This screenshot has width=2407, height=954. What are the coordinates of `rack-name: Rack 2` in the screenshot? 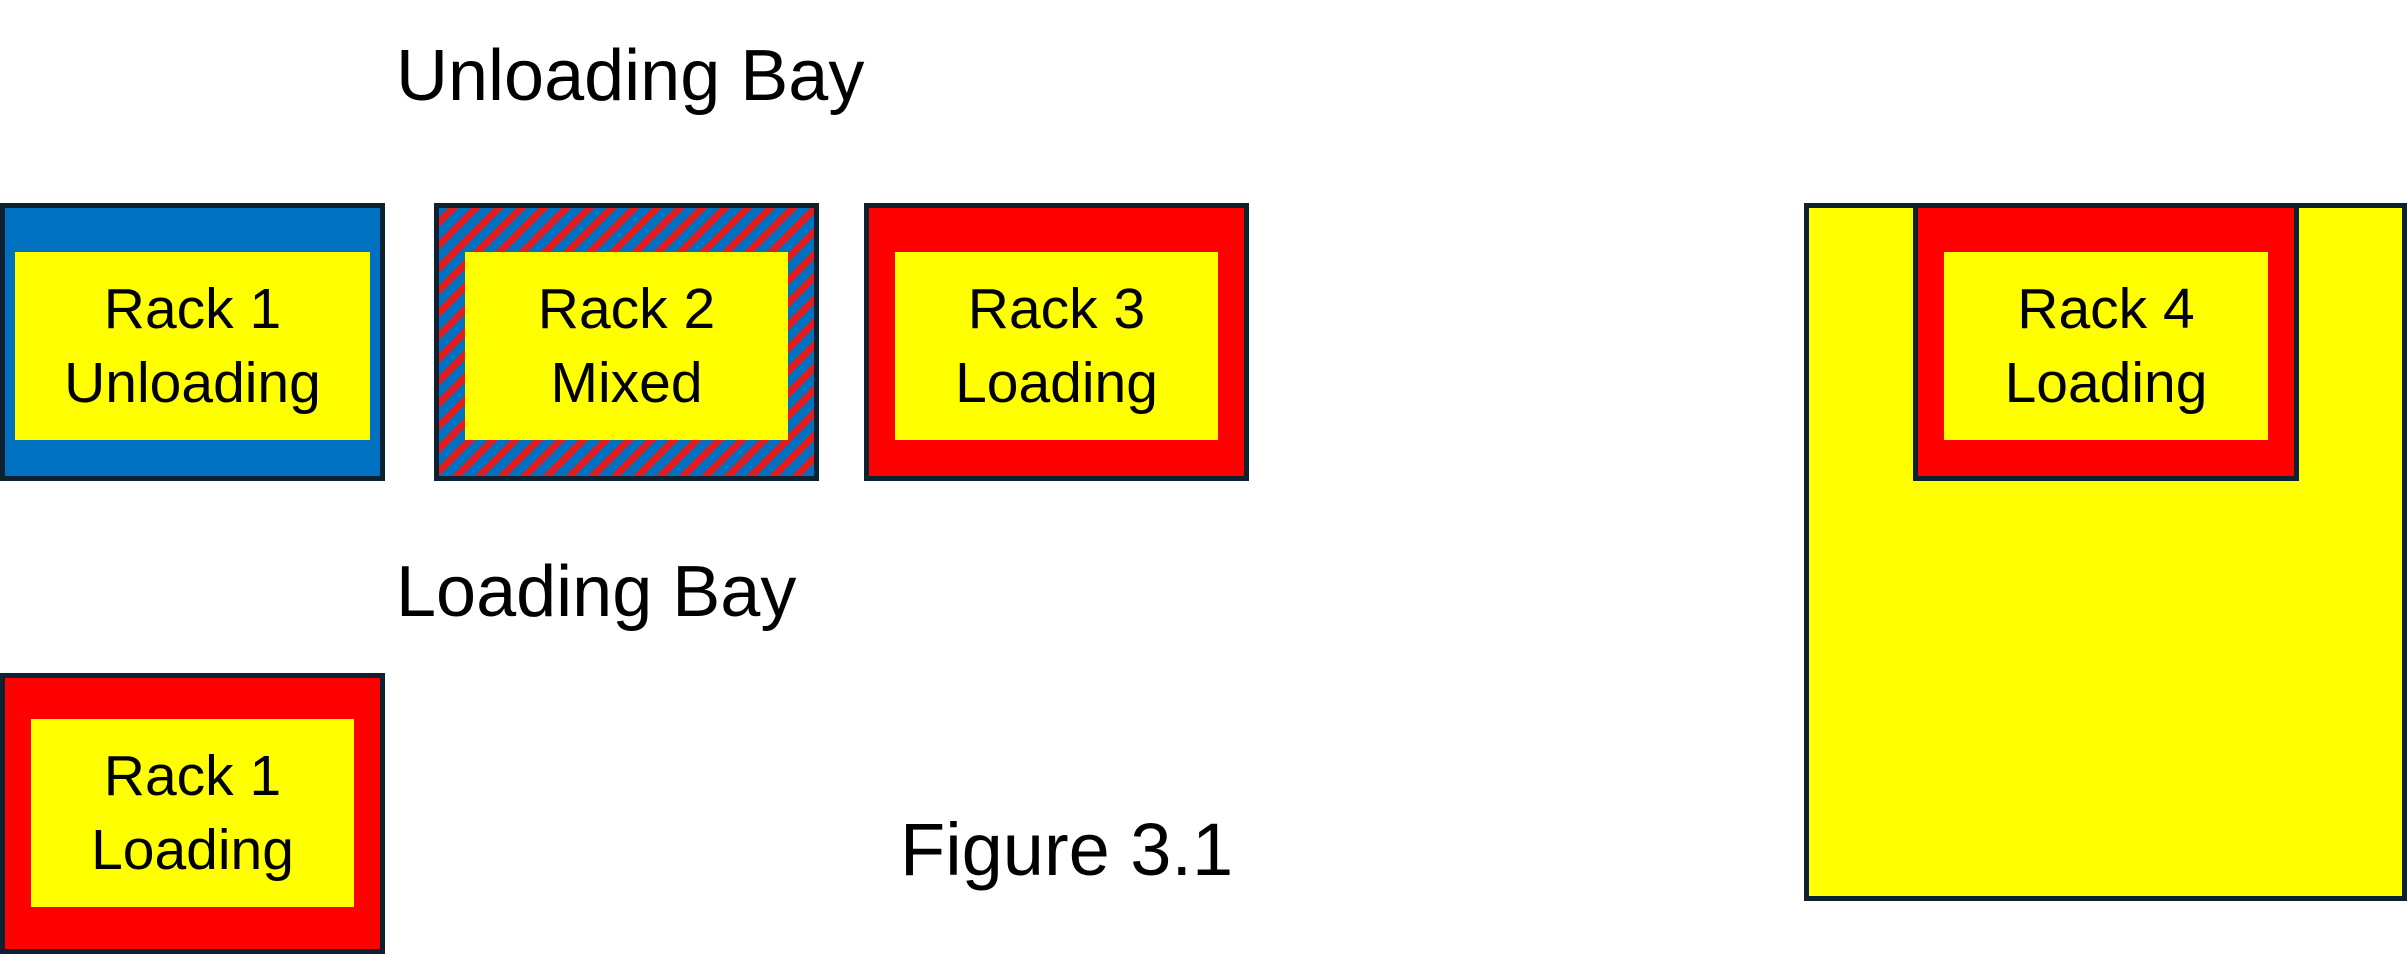 It's located at (626, 308).